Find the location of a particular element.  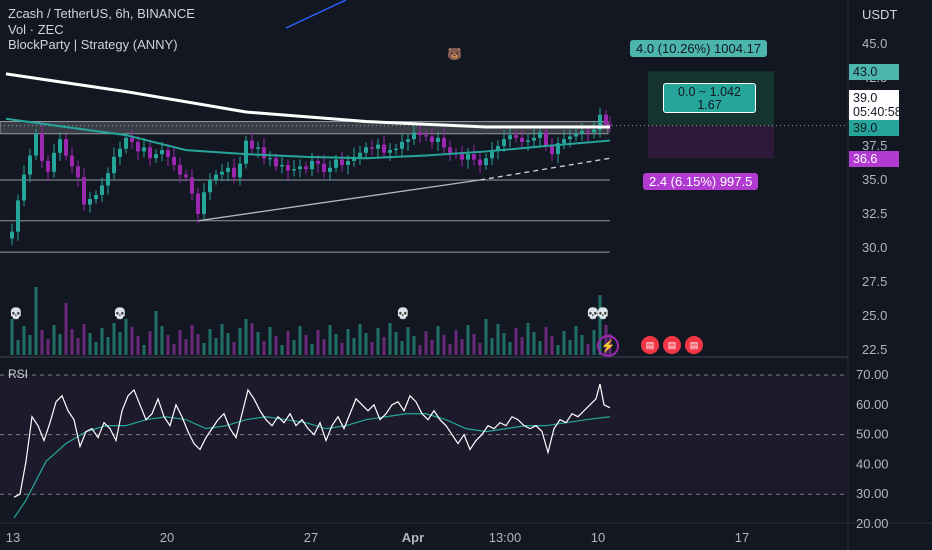

time-tick: 20 is located at coordinates (167, 537).